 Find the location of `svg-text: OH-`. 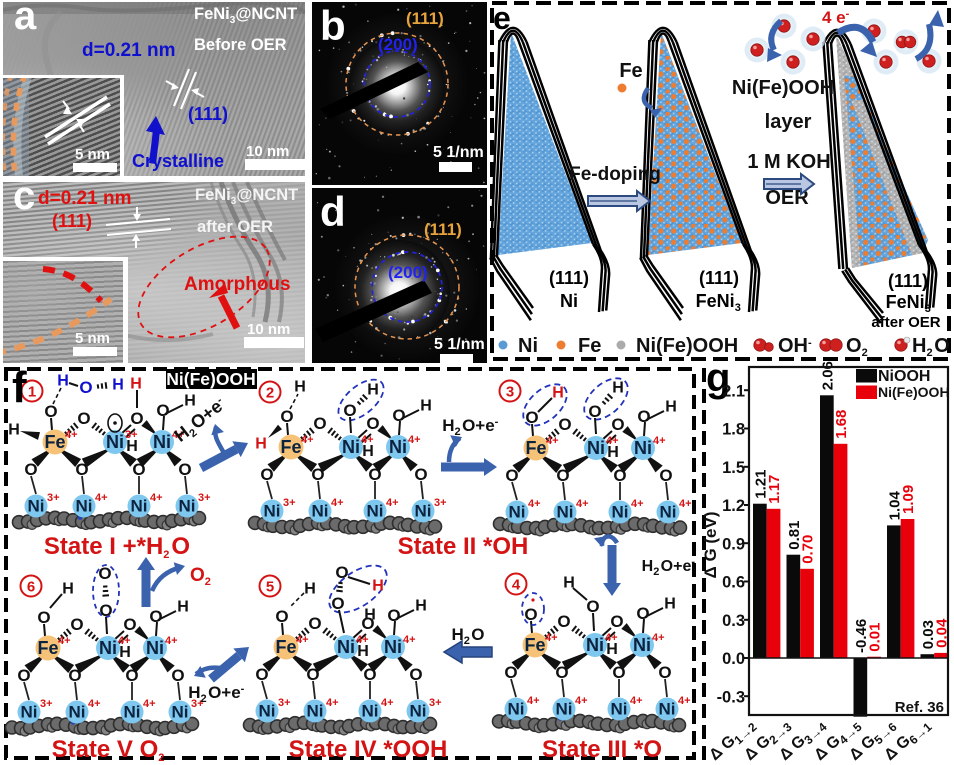

svg-text: OH- is located at coordinates (795, 346).